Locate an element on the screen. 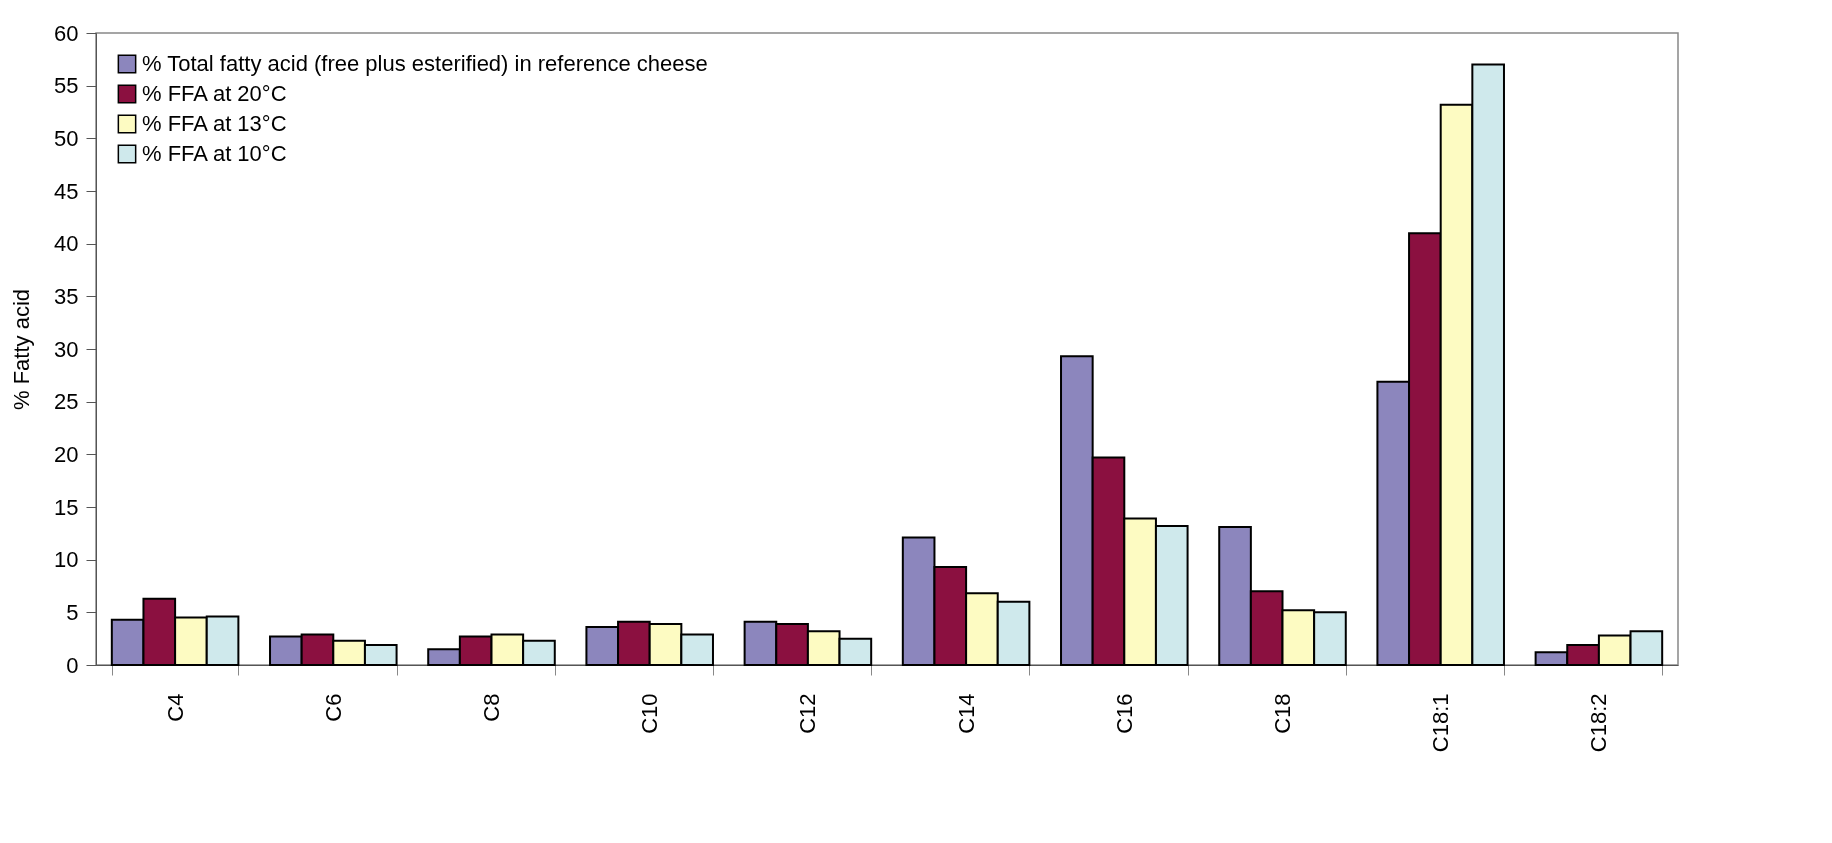 Image resolution: width=1832 pixels, height=843 pixels. legend-label: % Total fatty acid (free plus esterified) in reference cheese is located at coordinates (425, 63).